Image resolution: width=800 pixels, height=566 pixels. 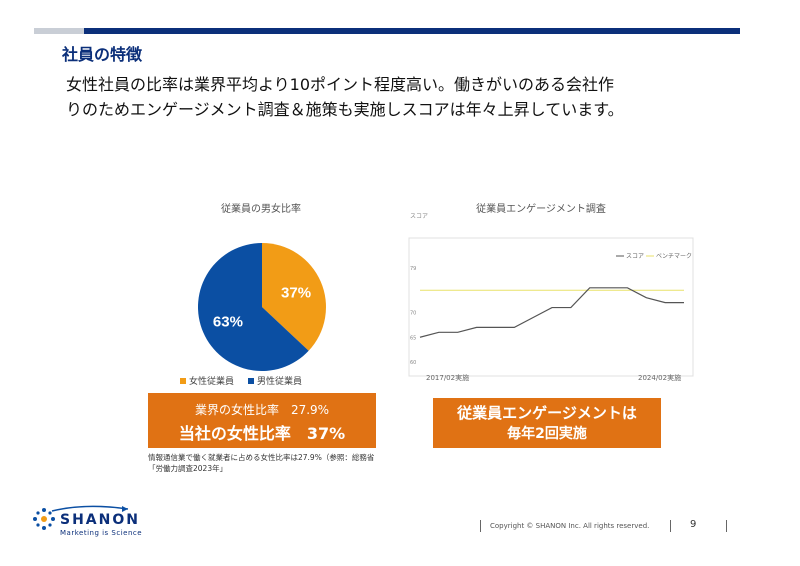 What do you see at coordinates (296, 292) in the screenshot?
I see `pie-label-female: 37%` at bounding box center [296, 292].